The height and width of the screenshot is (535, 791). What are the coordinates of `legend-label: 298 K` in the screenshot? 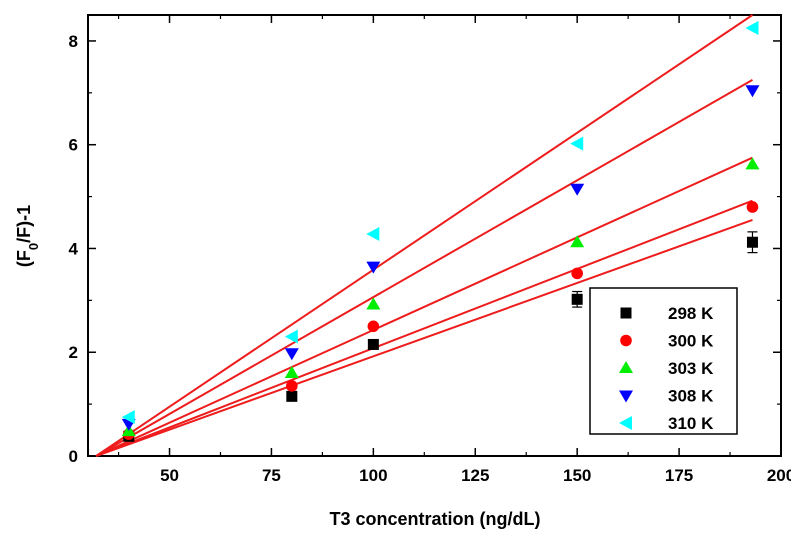 It's located at (691, 313).